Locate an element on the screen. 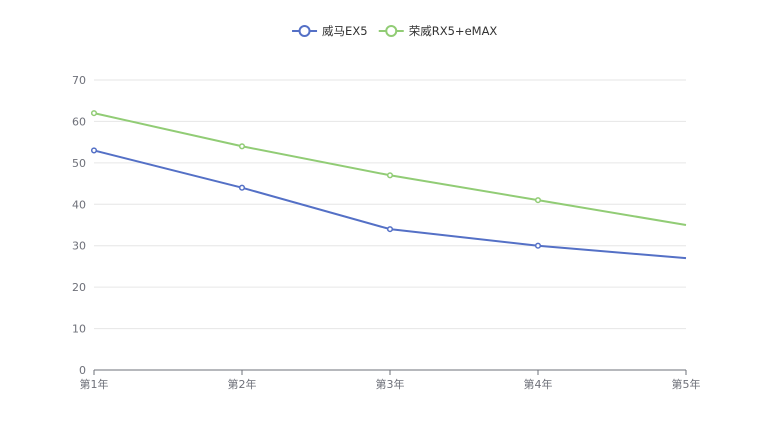 The width and height of the screenshot is (780, 444). y-tick-label: 40 is located at coordinates (79, 204).